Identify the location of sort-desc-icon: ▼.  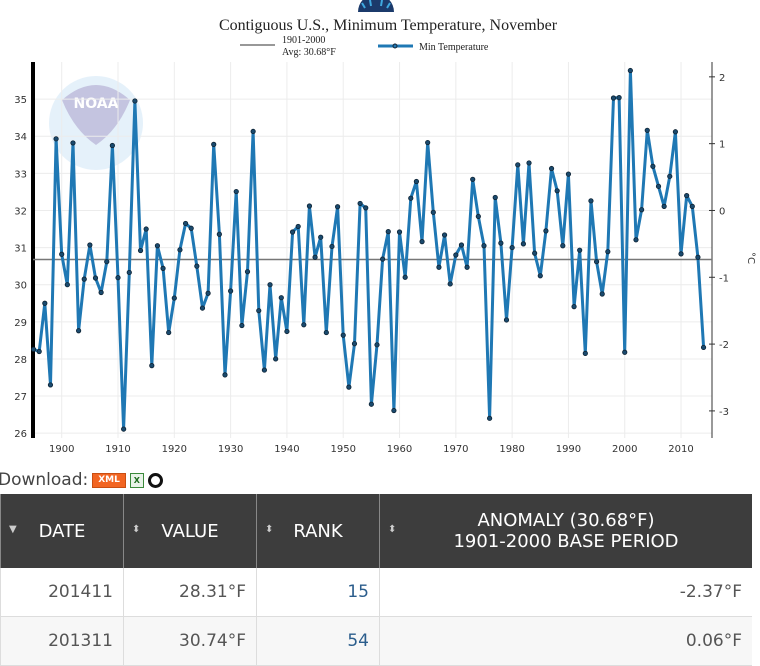
(13, 529).